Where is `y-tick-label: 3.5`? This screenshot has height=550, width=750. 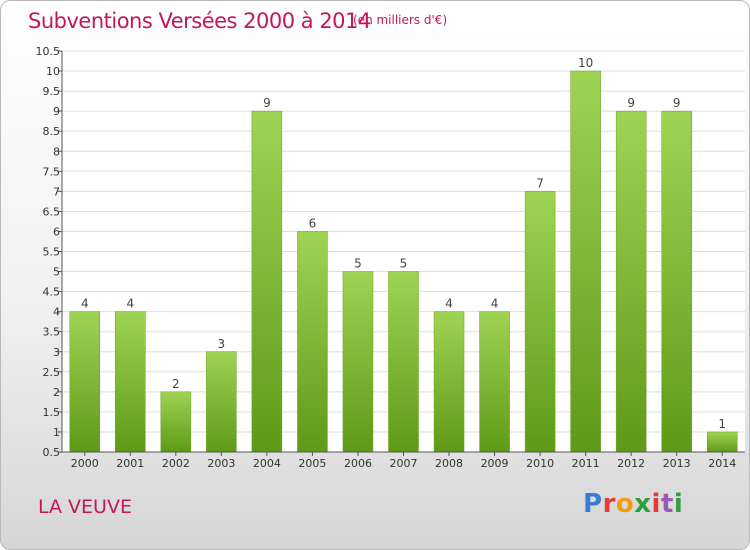 y-tick-label: 3.5 is located at coordinates (52, 332).